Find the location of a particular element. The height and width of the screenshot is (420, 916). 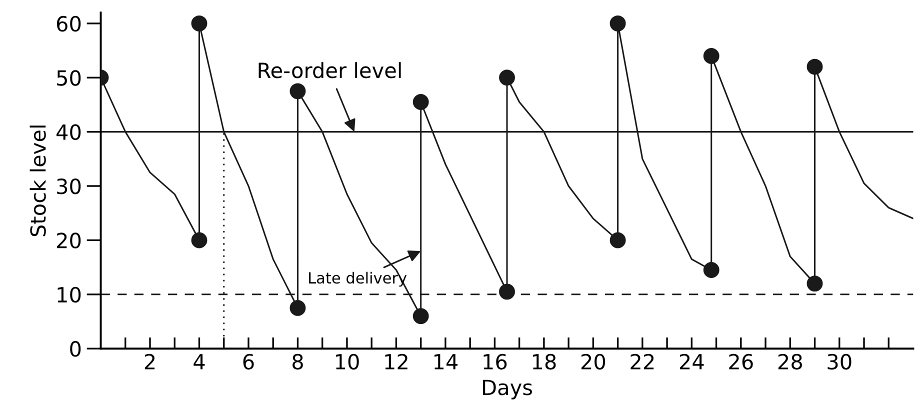

x-tick-label: 22 is located at coordinates (642, 362).